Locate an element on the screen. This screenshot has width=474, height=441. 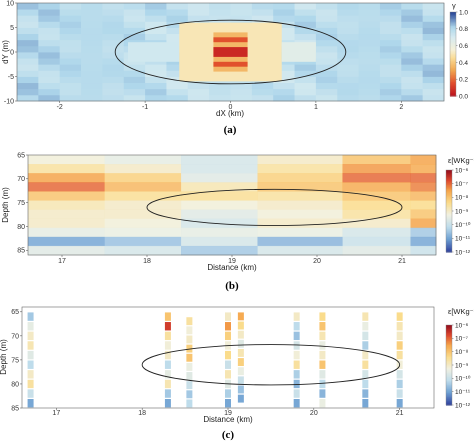
x-tick-label: 18 is located at coordinates (142, 413).